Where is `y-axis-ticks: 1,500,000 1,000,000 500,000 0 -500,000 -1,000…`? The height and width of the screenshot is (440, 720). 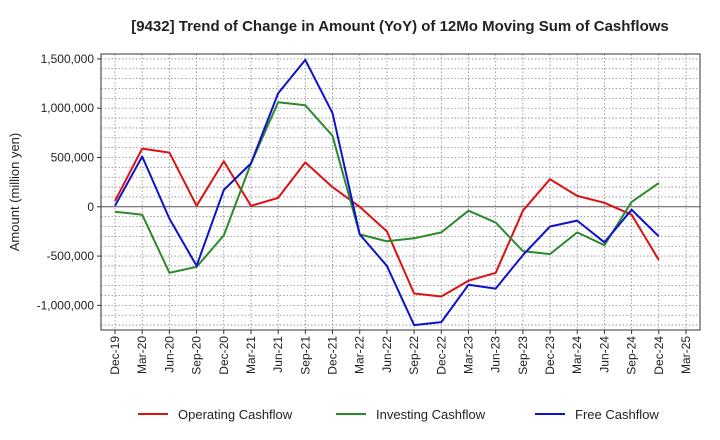
y-axis-ticks: 1,500,000 1,000,000 500,000 0 -500,000 -1,000… is located at coordinates (69, 182).